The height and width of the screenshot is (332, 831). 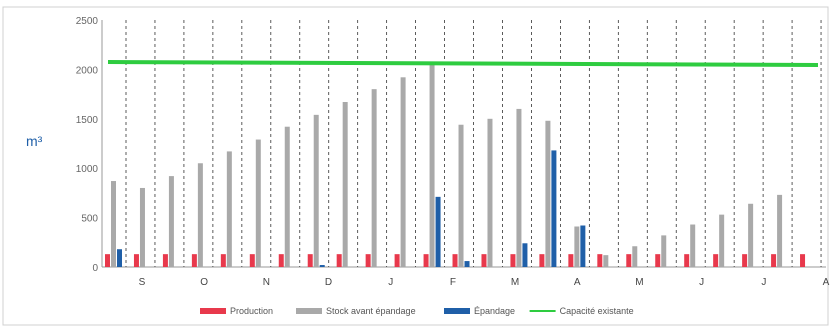 I want to click on y-tick-label: 2000, so click(x=87, y=70).